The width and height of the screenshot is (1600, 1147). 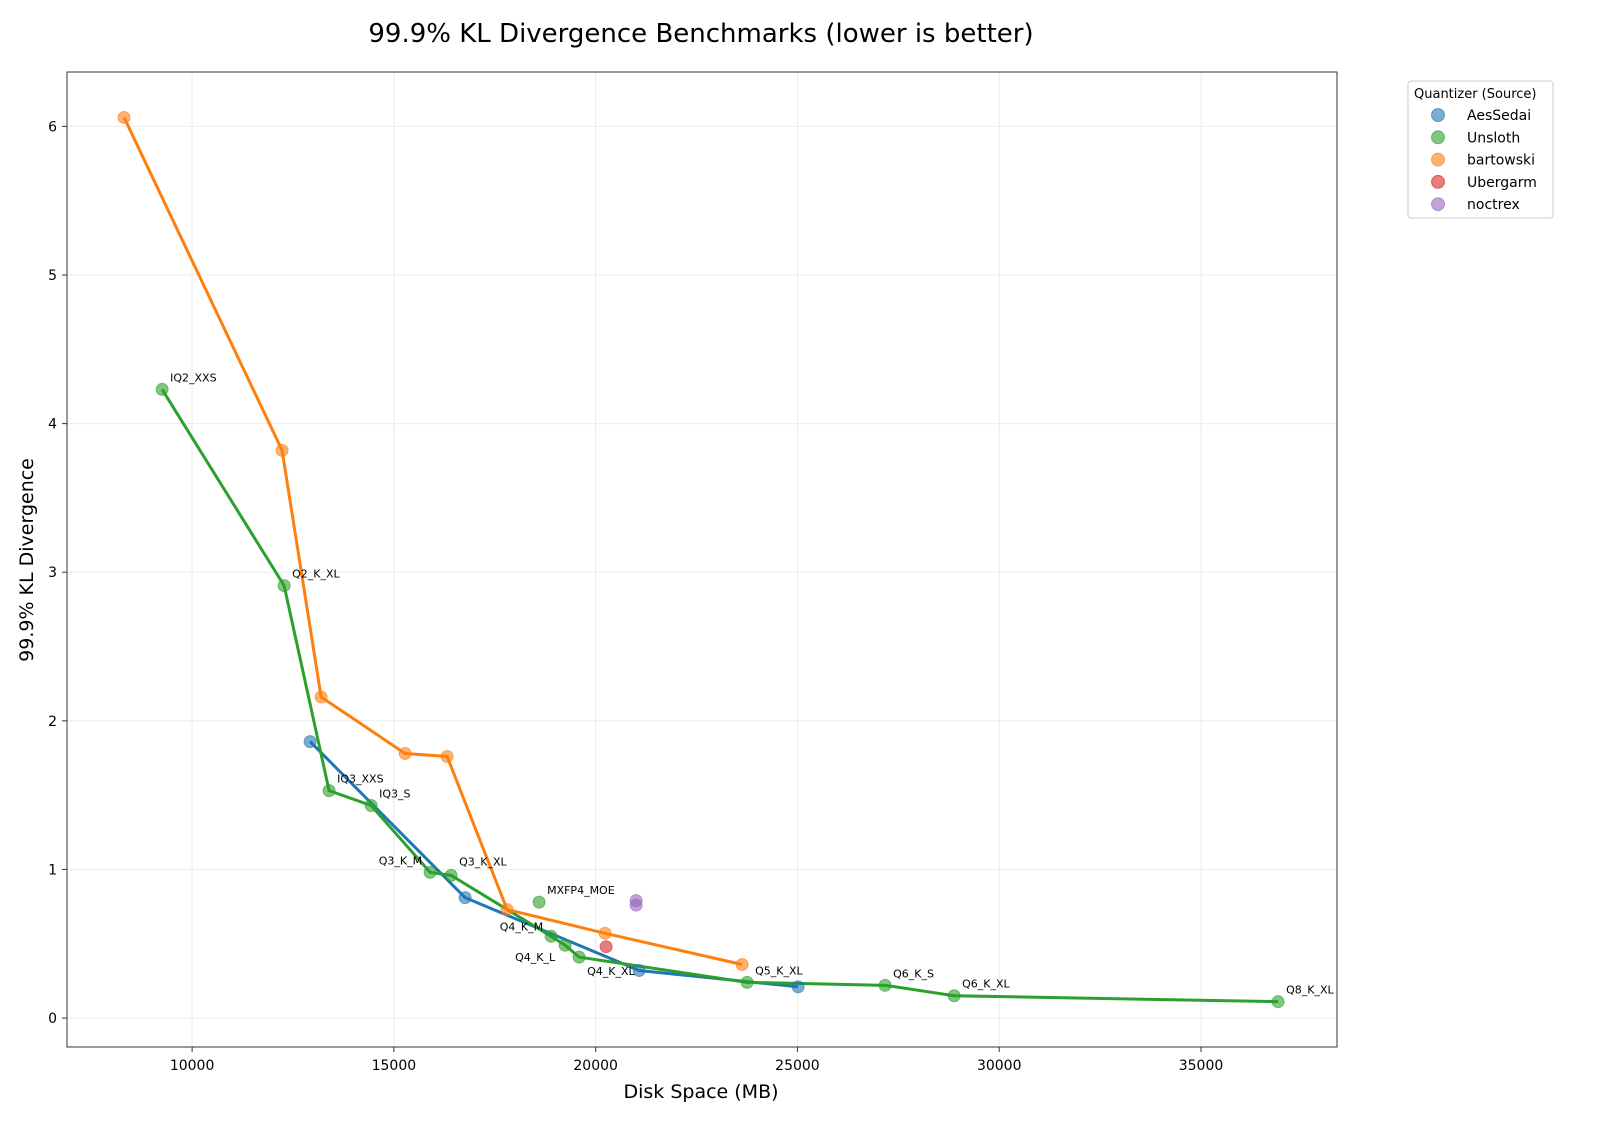 I want to click on y-tick-label: 1, so click(x=52, y=870).